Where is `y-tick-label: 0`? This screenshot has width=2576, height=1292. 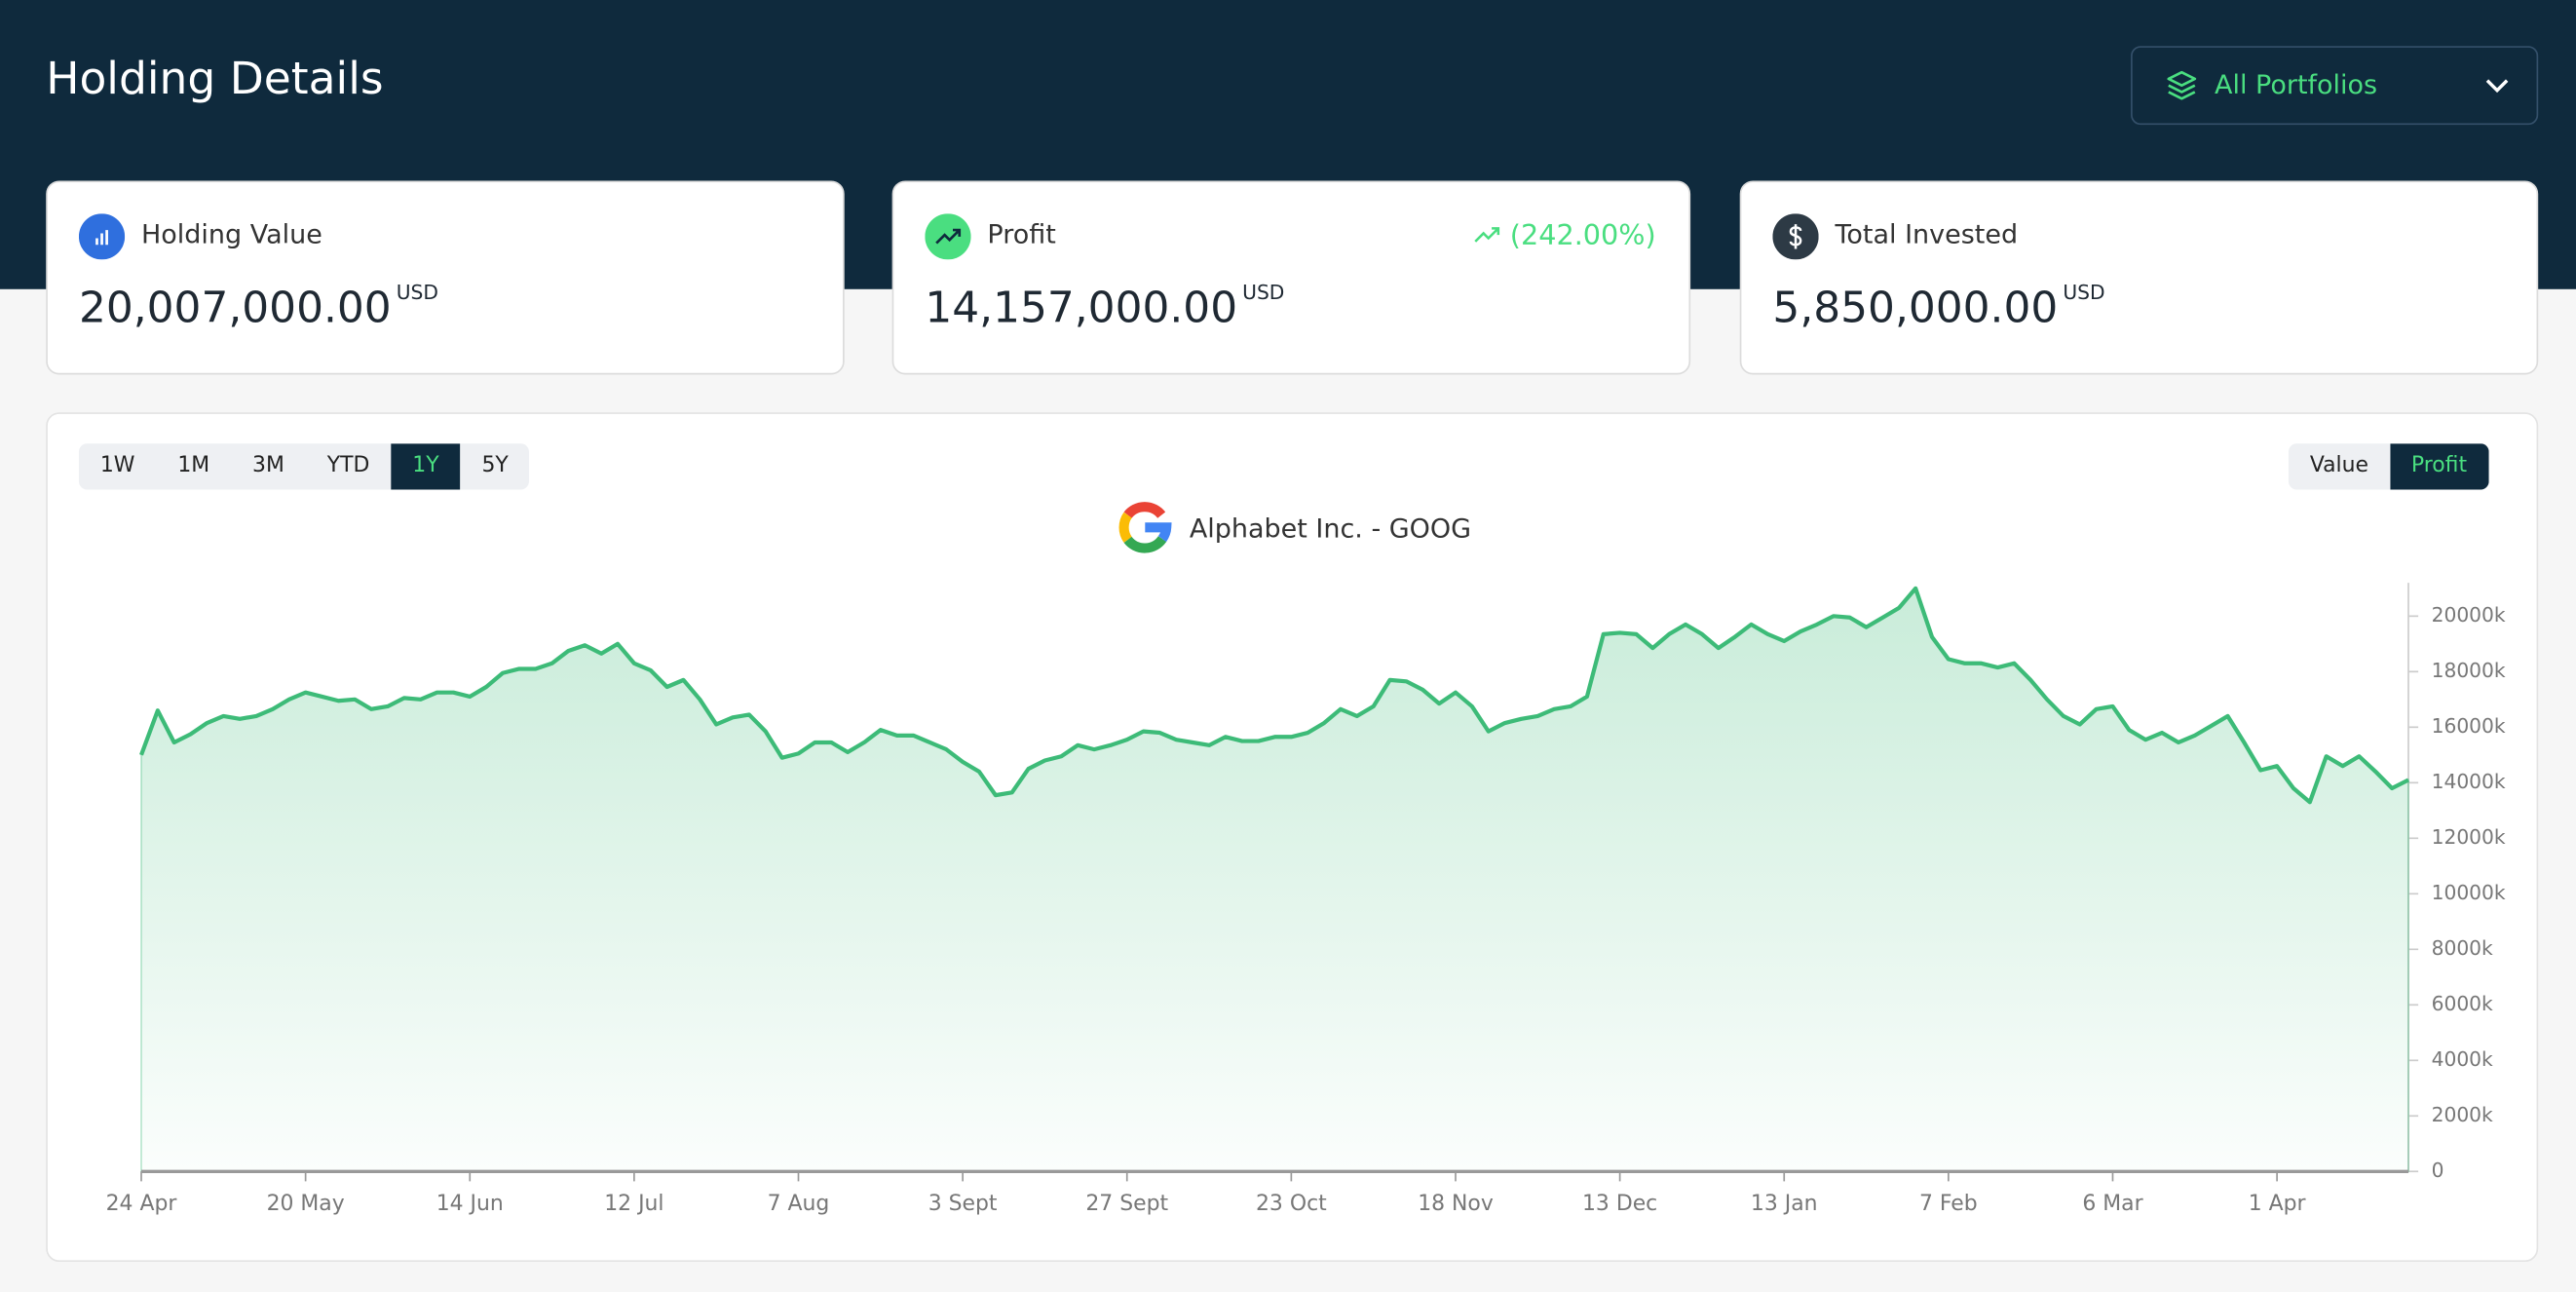 y-tick-label: 0 is located at coordinates (2438, 1171).